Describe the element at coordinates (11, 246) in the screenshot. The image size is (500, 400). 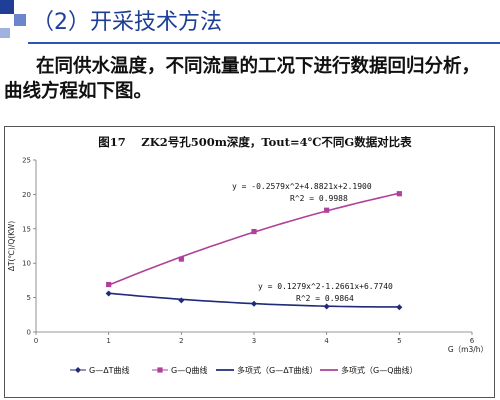
I see `y-axis-label: ΔT(℃)/Q(KW)` at that location.